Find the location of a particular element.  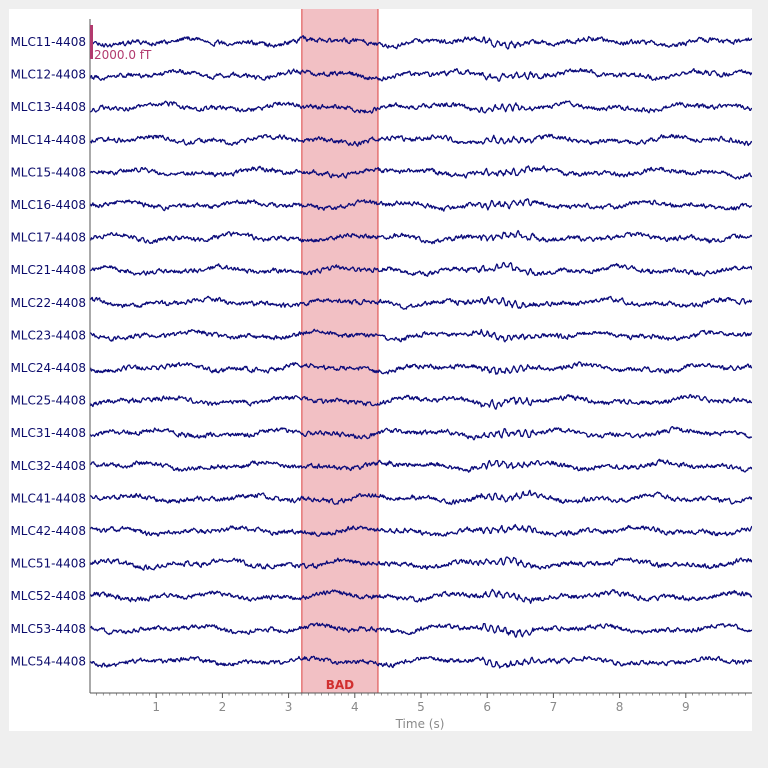

channel-label: MLC25-4408 is located at coordinates (48, 401).